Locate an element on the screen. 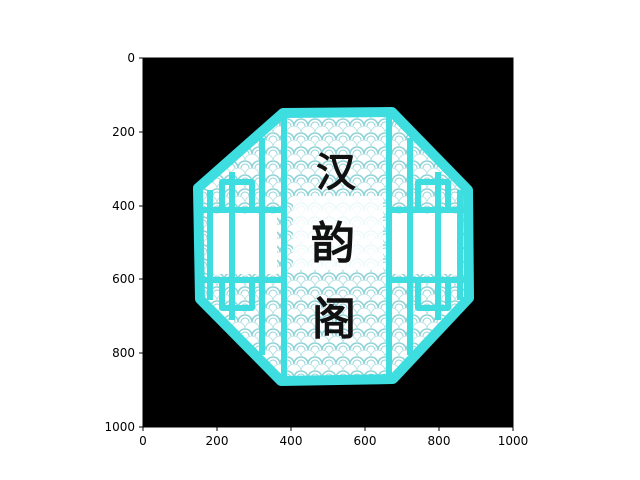 The image size is (640, 480). x-axis: 0 200 400 600 800 1000 is located at coordinates (333, 437).